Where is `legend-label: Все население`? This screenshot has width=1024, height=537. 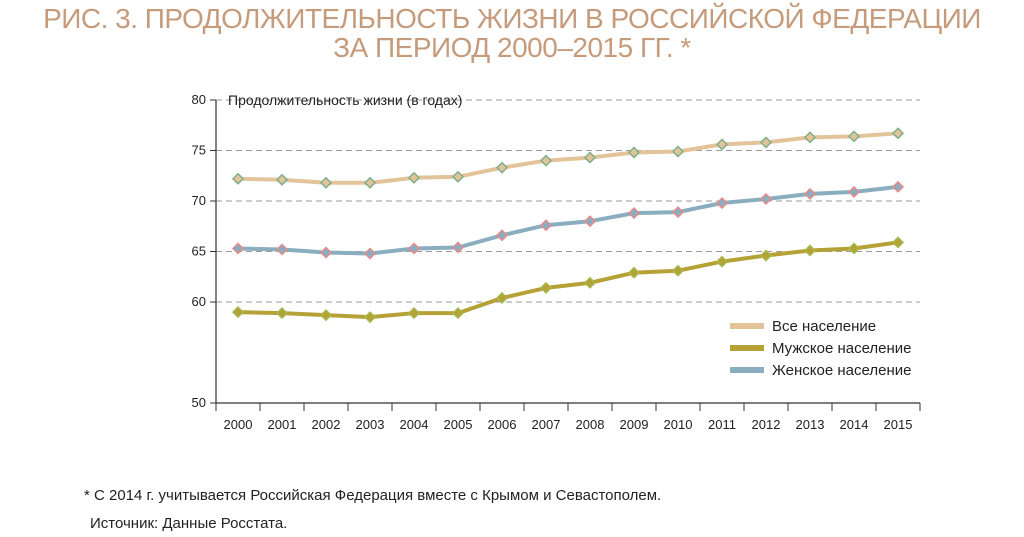 legend-label: Все население is located at coordinates (824, 326).